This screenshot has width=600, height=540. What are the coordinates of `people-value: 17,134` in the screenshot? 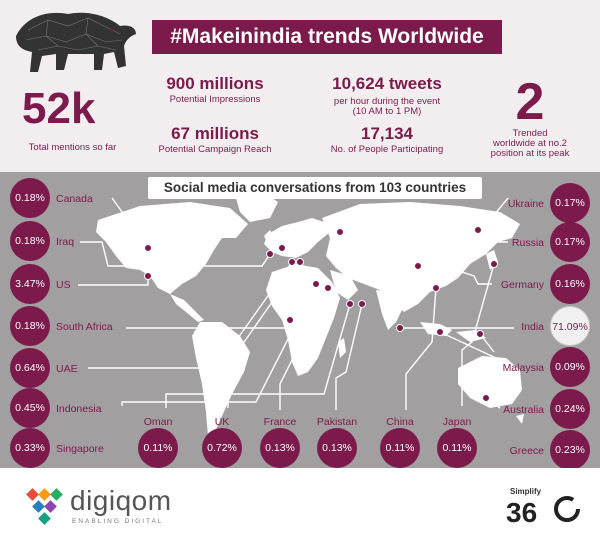 It's located at (387, 133).